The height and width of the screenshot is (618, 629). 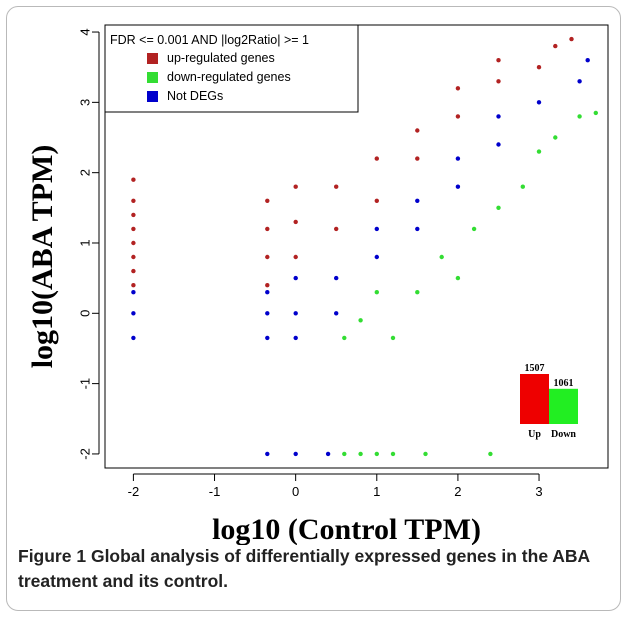 What do you see at coordinates (535, 368) in the screenshot?
I see `inset-value-up: 1507` at bounding box center [535, 368].